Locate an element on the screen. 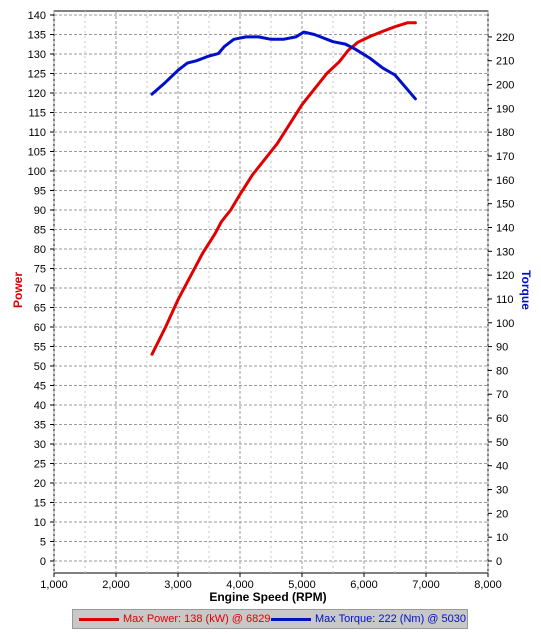  y-left-tick-label: 70 is located at coordinates (40, 289).